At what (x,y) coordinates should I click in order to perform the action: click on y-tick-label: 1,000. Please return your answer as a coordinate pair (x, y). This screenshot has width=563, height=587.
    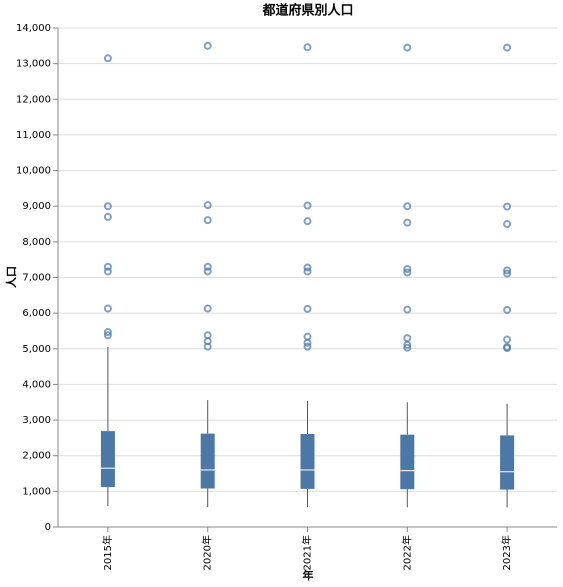
    Looking at the image, I should click on (36, 491).